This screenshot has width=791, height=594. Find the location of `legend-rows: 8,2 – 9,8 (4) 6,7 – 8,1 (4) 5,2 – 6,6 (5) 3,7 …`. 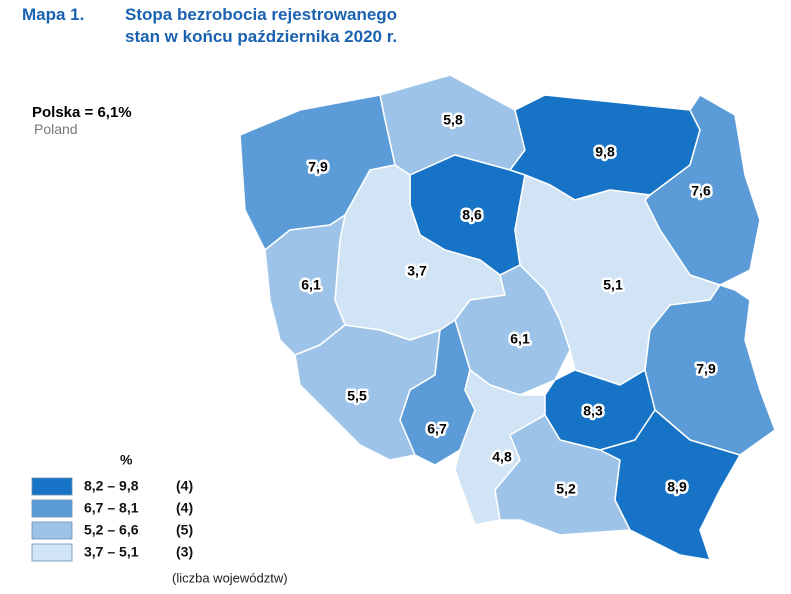

legend-rows: 8,2 – 9,8 (4) 6,7 – 8,1 (4) 5,2 – 6,6 (5) 3,7 … is located at coordinates (112, 519).